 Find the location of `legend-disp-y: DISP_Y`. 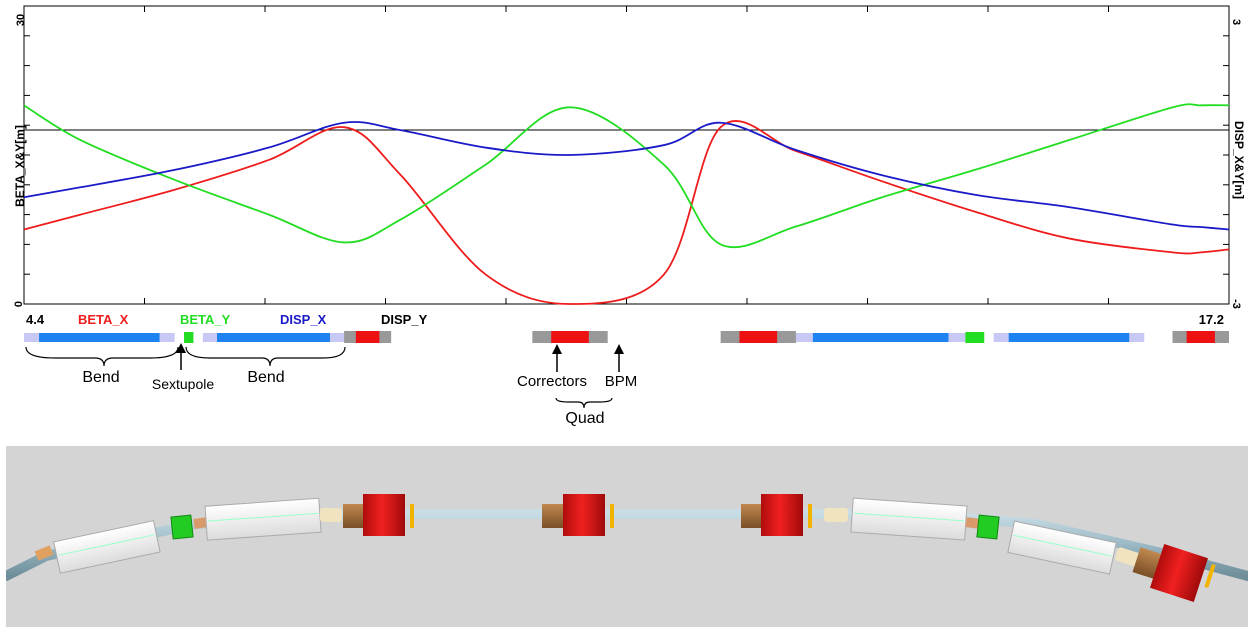

legend-disp-y: DISP_Y is located at coordinates (404, 319).